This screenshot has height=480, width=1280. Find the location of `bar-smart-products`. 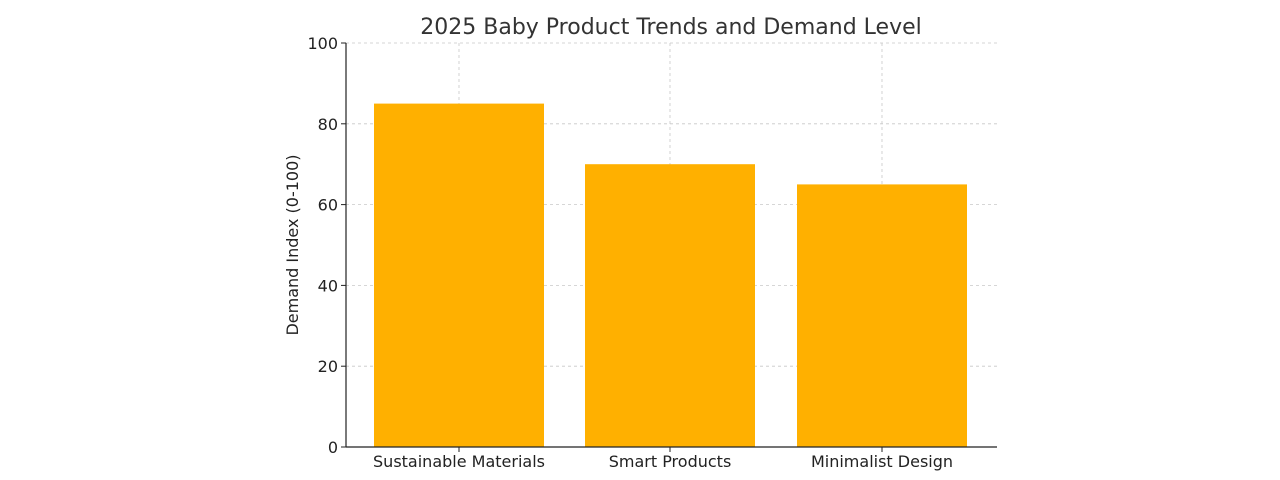

bar-smart-products is located at coordinates (670, 305).